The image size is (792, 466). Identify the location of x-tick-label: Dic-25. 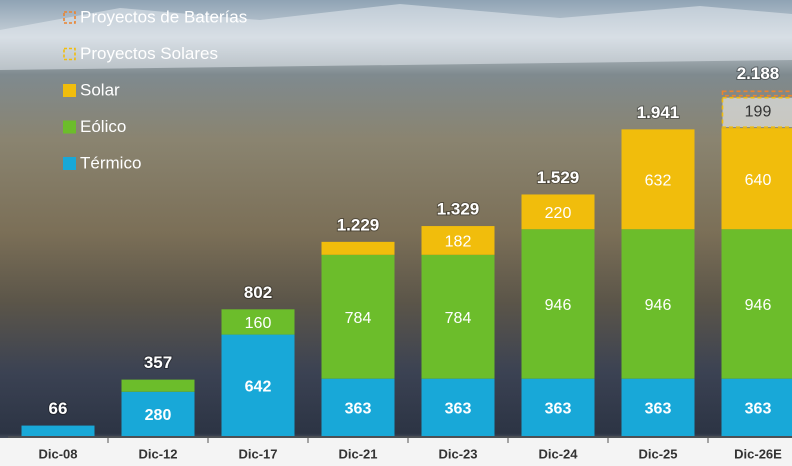
(657, 453).